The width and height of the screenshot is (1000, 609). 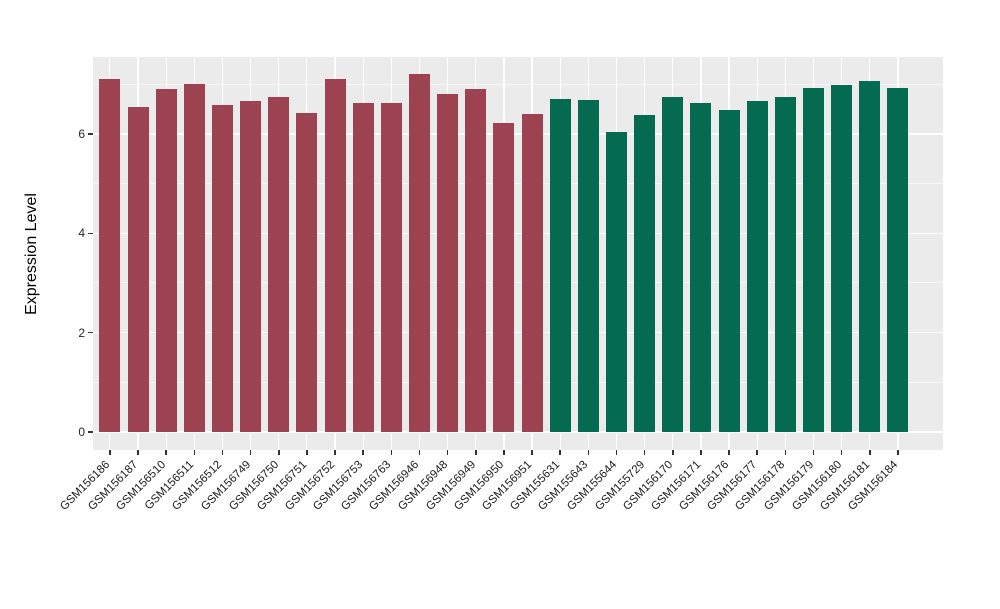 What do you see at coordinates (81, 332) in the screenshot?
I see `y-tick-label: 2` at bounding box center [81, 332].